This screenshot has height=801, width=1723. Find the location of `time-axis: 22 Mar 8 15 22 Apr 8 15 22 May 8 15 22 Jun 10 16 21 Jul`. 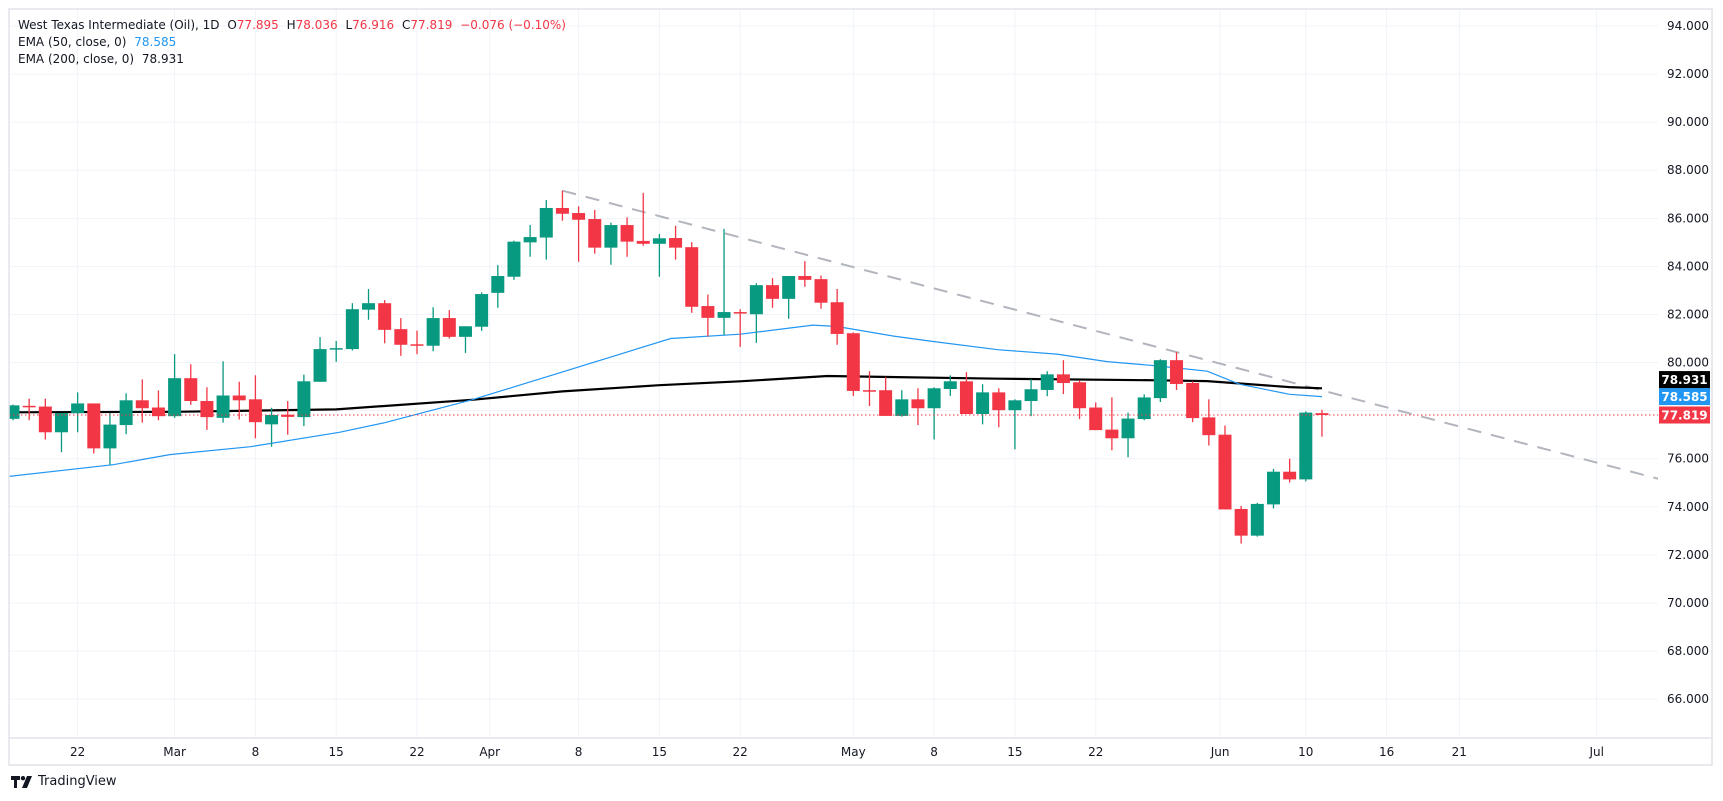

time-axis: 22 Mar 8 15 22 Apr 8 15 22 May 8 15 22 Jun 10 16 21 Jul is located at coordinates (837, 752).